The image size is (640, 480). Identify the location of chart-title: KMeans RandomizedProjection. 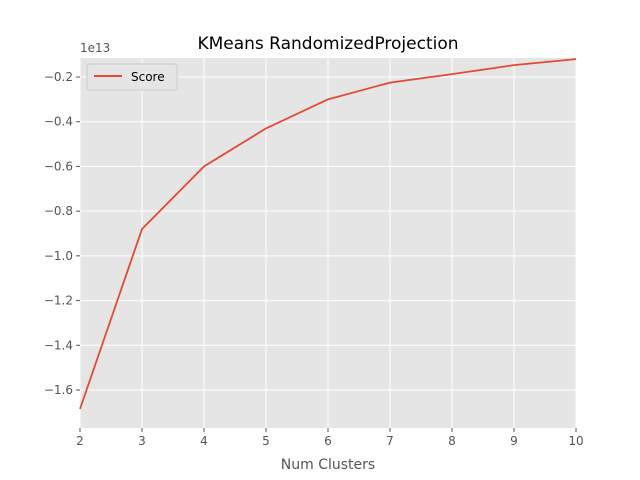
(327, 44).